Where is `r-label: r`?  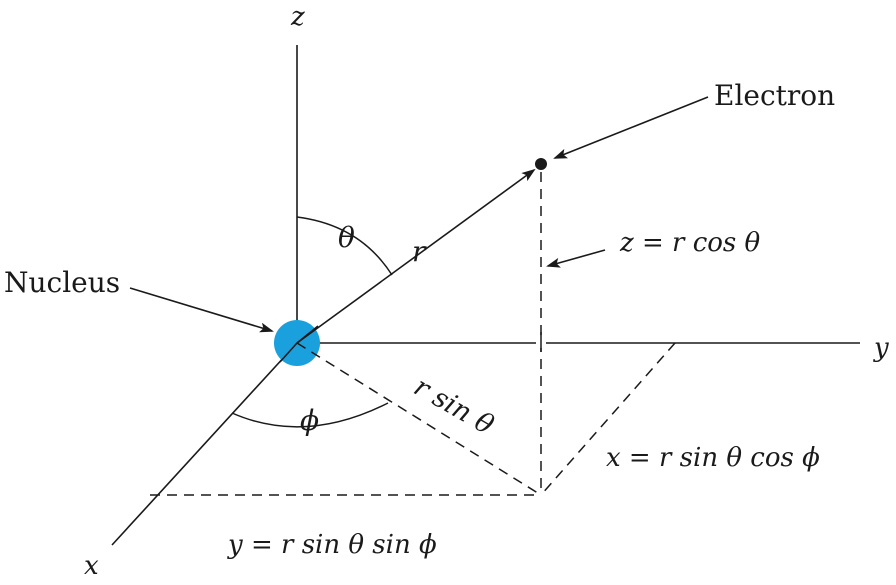
r-label: r is located at coordinates (419, 251).